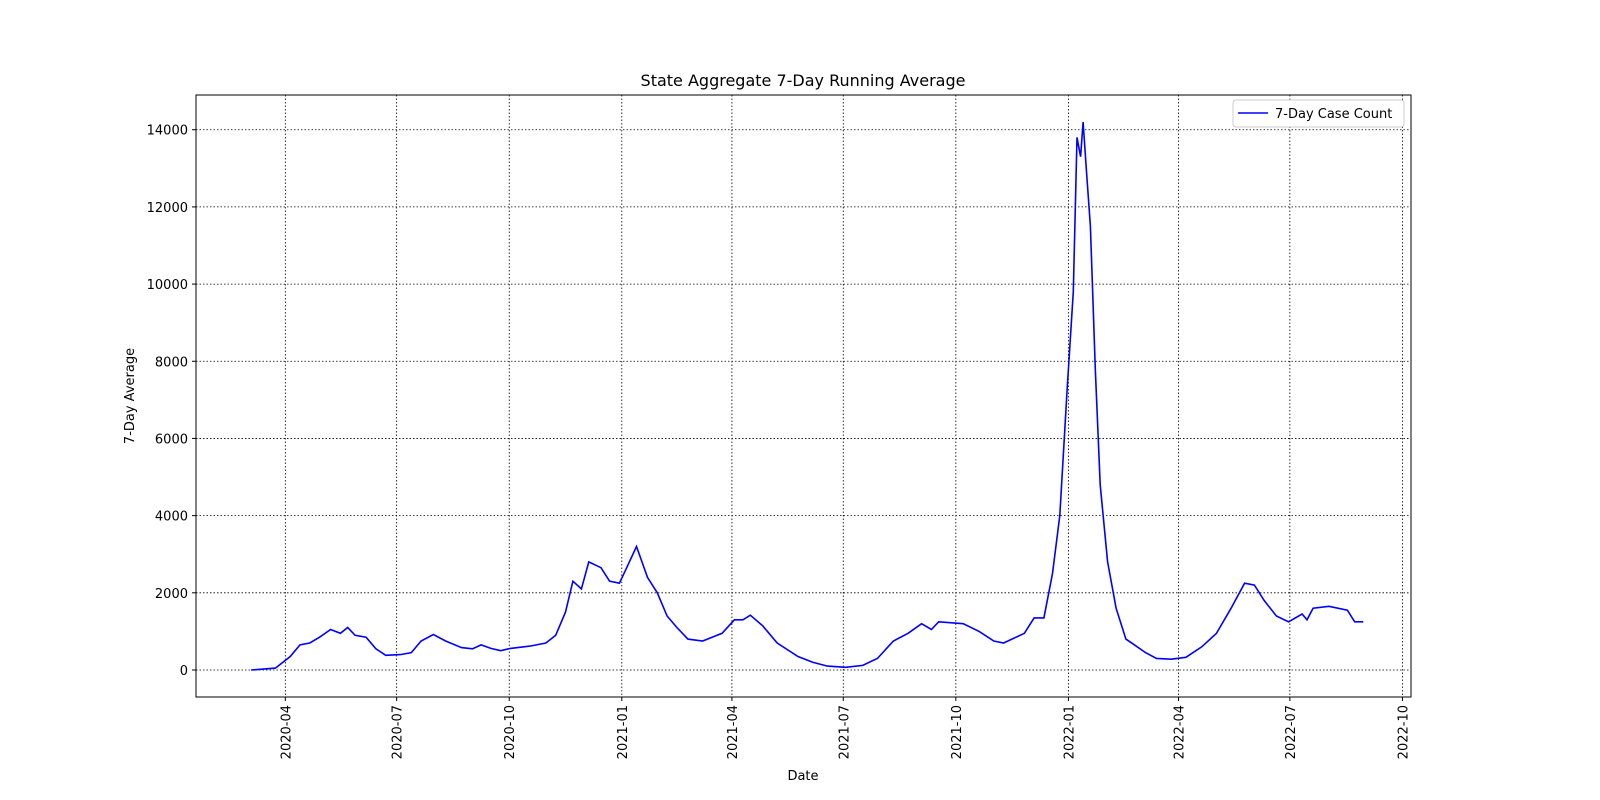  I want to click on y-tick-label: 14000, so click(167, 131).